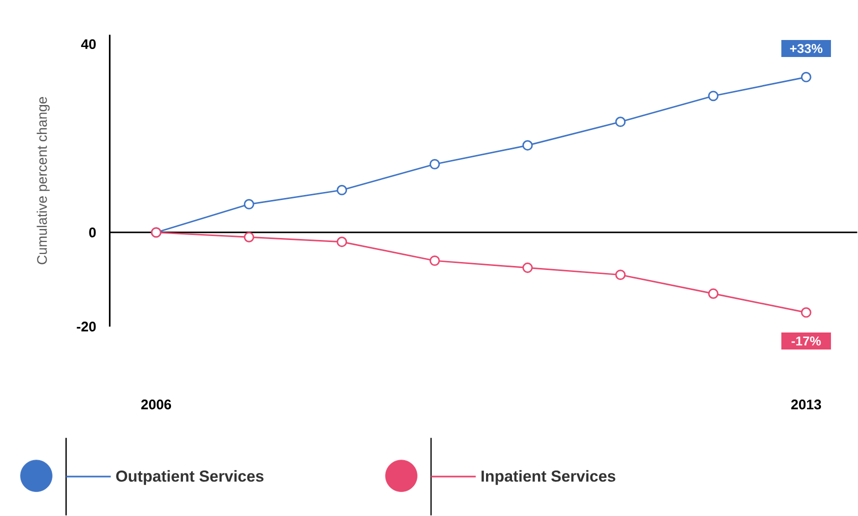 This screenshot has height=516, width=858. Describe the element at coordinates (549, 477) in the screenshot. I see `legend-label: Inpatient Services` at that location.